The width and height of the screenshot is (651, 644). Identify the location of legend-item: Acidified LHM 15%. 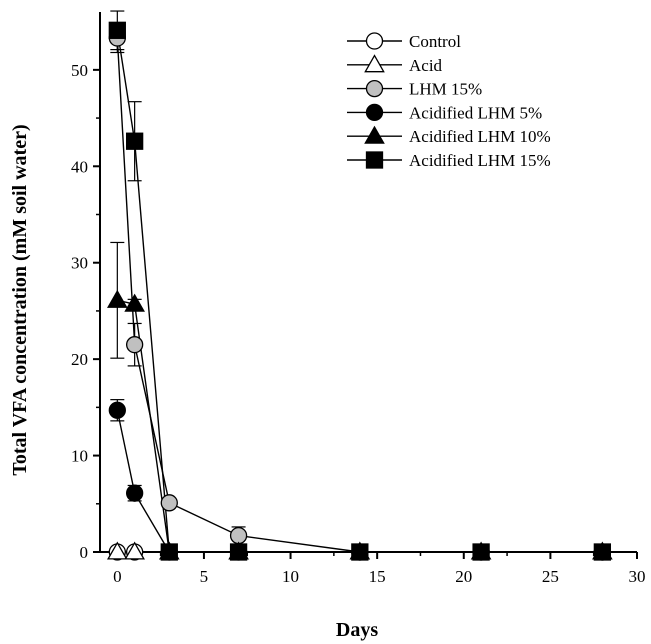
(449, 160).